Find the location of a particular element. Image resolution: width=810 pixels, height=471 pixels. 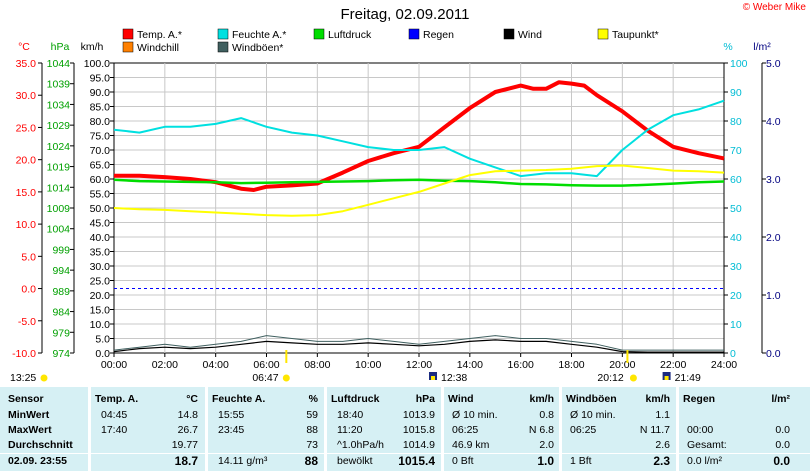

x-tick-label: 12:00 is located at coordinates (419, 365).